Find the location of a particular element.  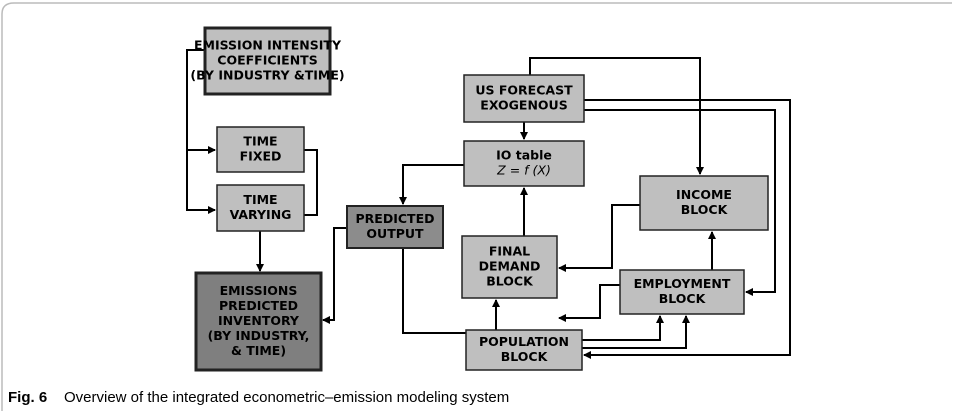

node-label: IO table is located at coordinates (524, 155).